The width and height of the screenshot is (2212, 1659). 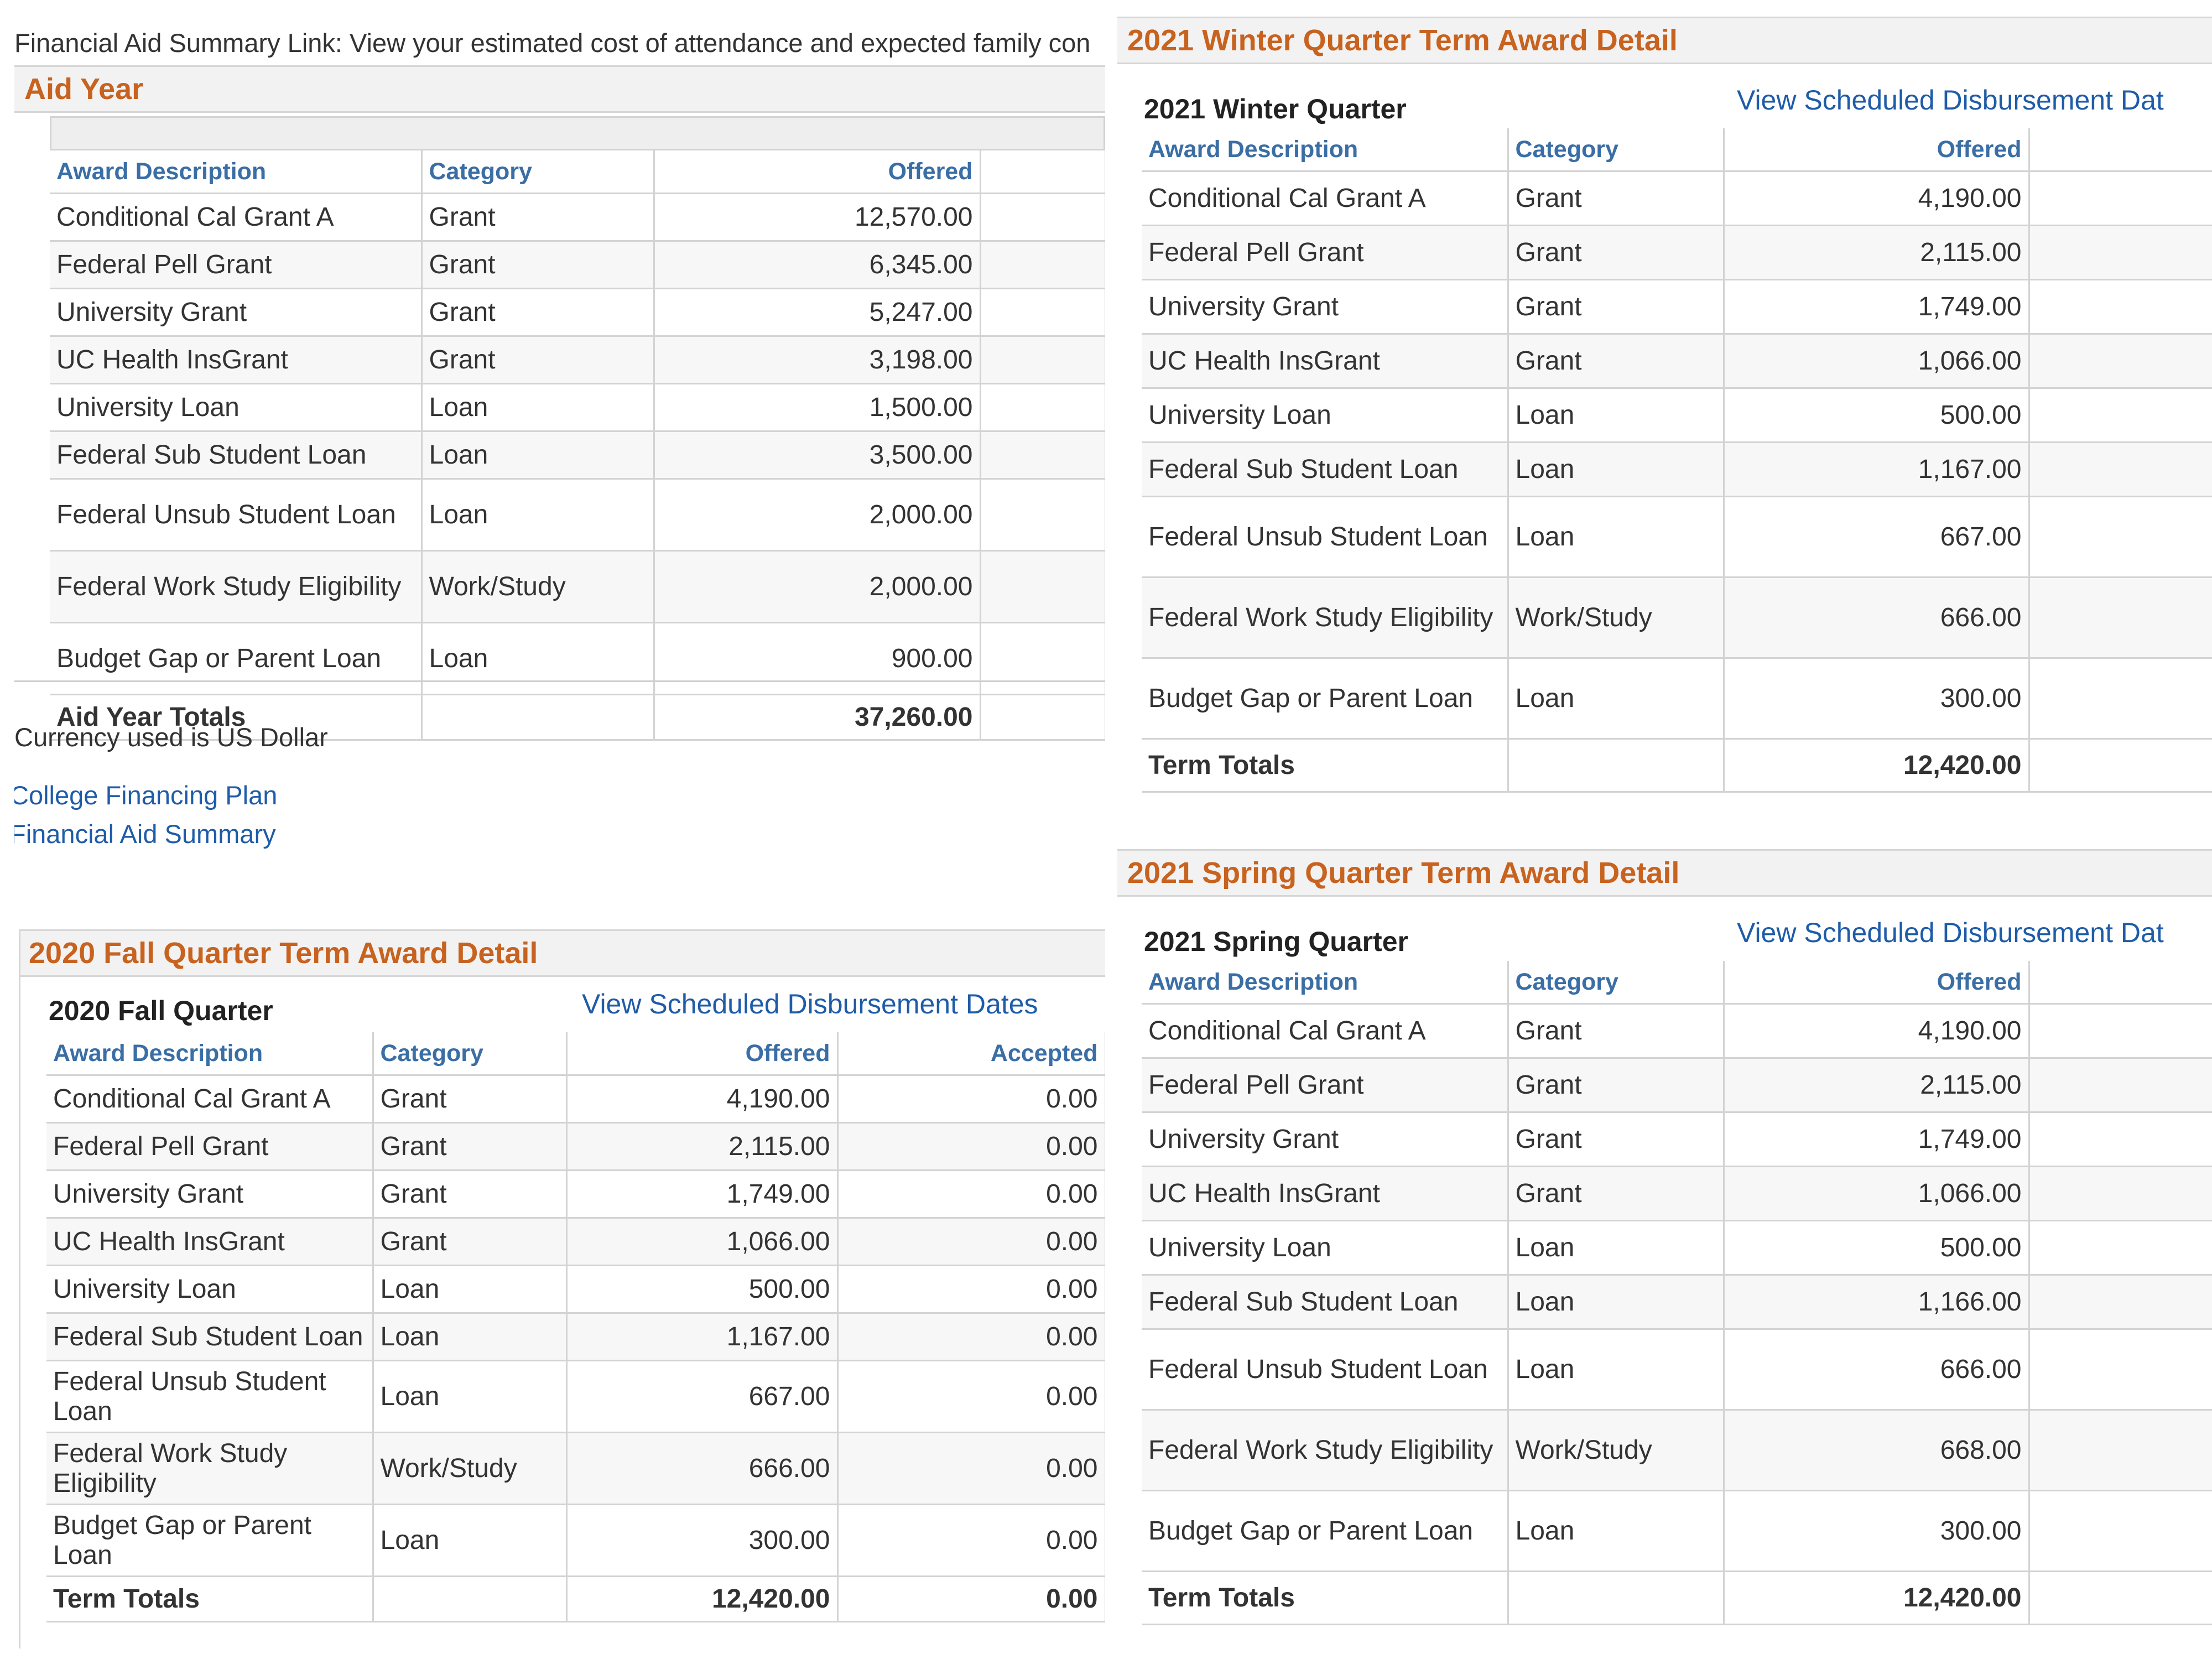 I want to click on totals-row: Term Totals 12,420.00, so click(x=1677, y=1598).